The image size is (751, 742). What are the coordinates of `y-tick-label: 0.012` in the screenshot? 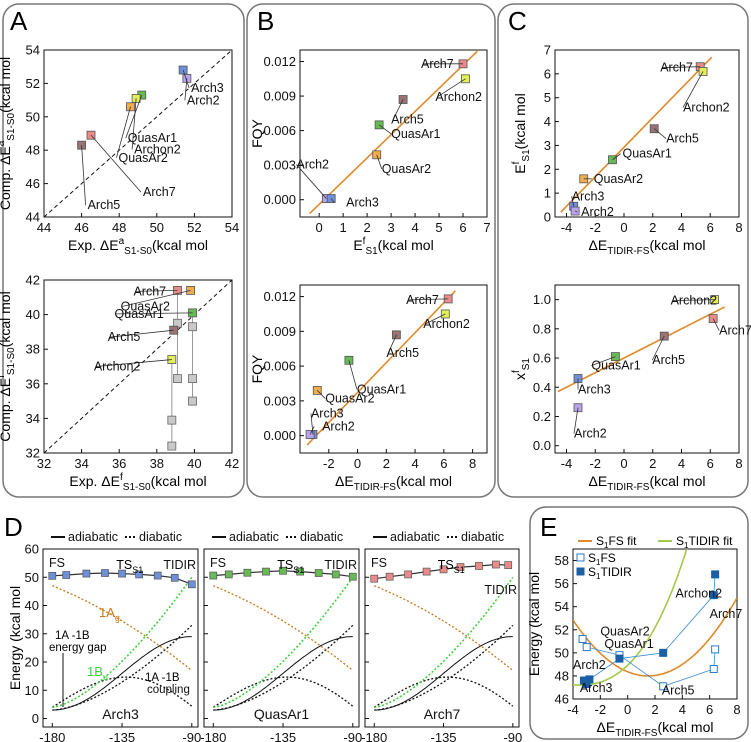 It's located at (279, 61).